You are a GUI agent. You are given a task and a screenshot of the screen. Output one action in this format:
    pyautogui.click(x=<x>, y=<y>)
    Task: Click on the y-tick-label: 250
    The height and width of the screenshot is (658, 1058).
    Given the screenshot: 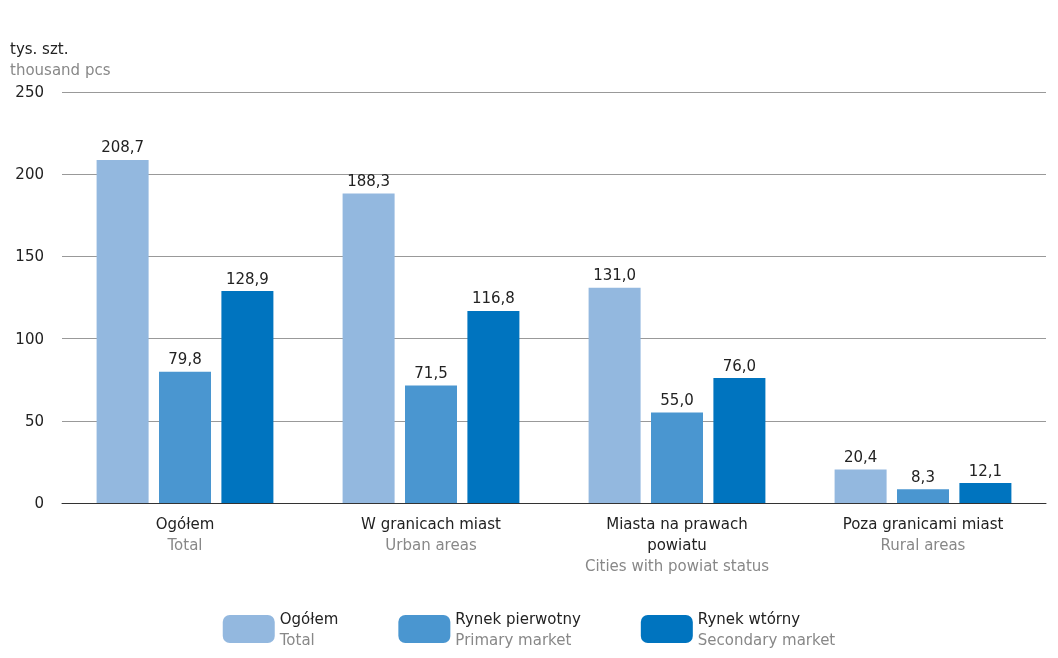 What is the action you would take?
    pyautogui.click(x=29, y=92)
    